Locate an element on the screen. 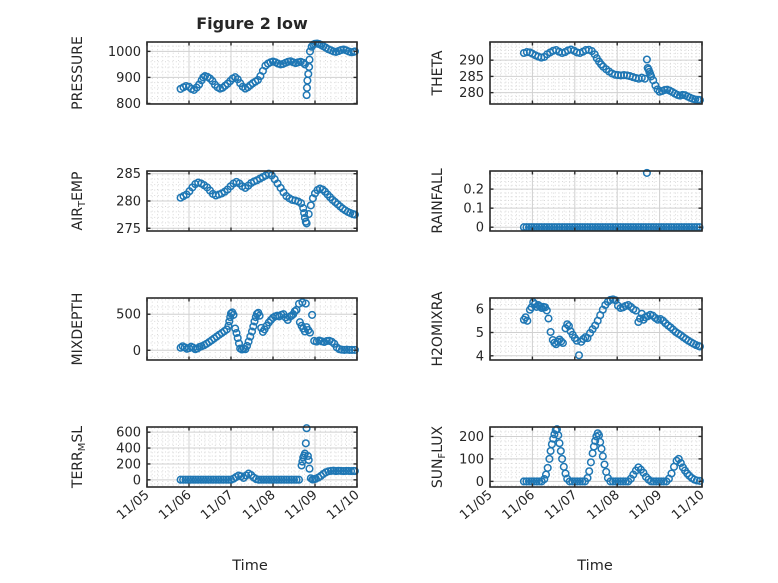 This screenshot has height=583, width=778. x-tick-label: 11/06 is located at coordinates (519, 506).